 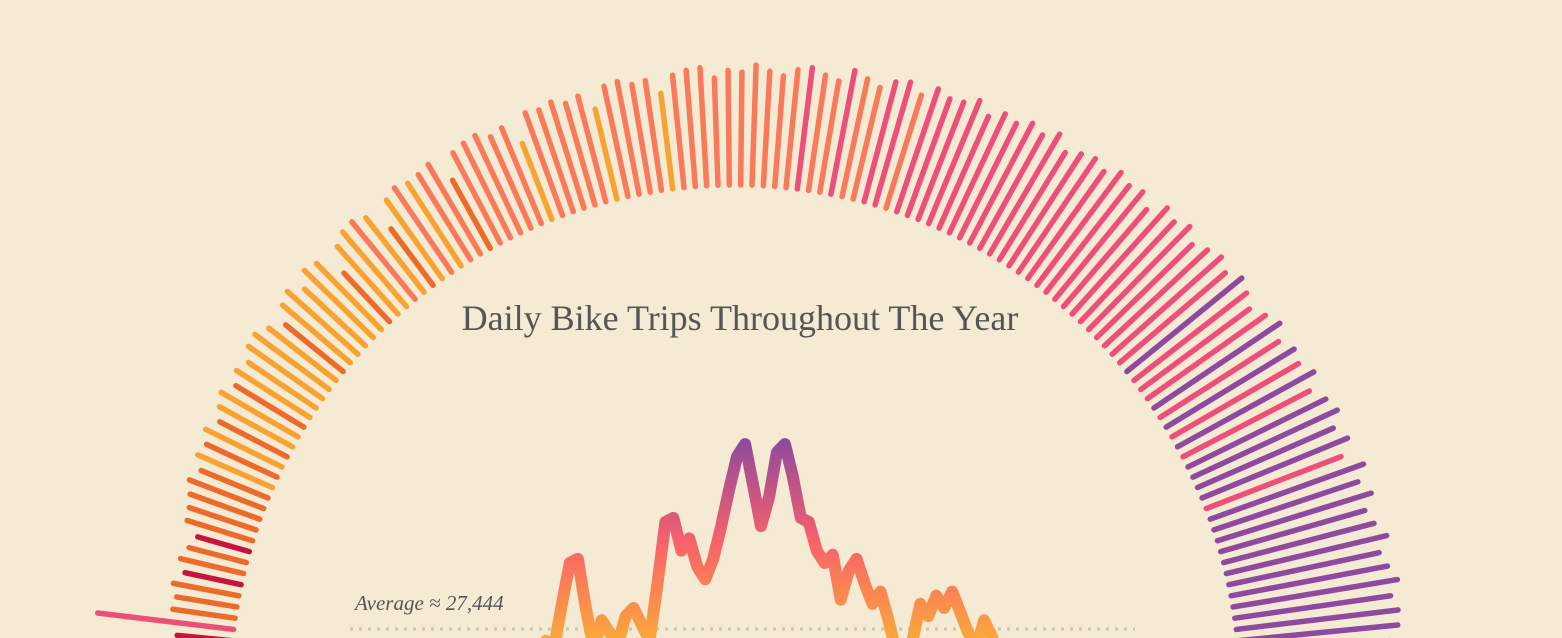 I want to click on chart-title: Daily Bike Trips Throughout The Year, so click(x=740, y=318).